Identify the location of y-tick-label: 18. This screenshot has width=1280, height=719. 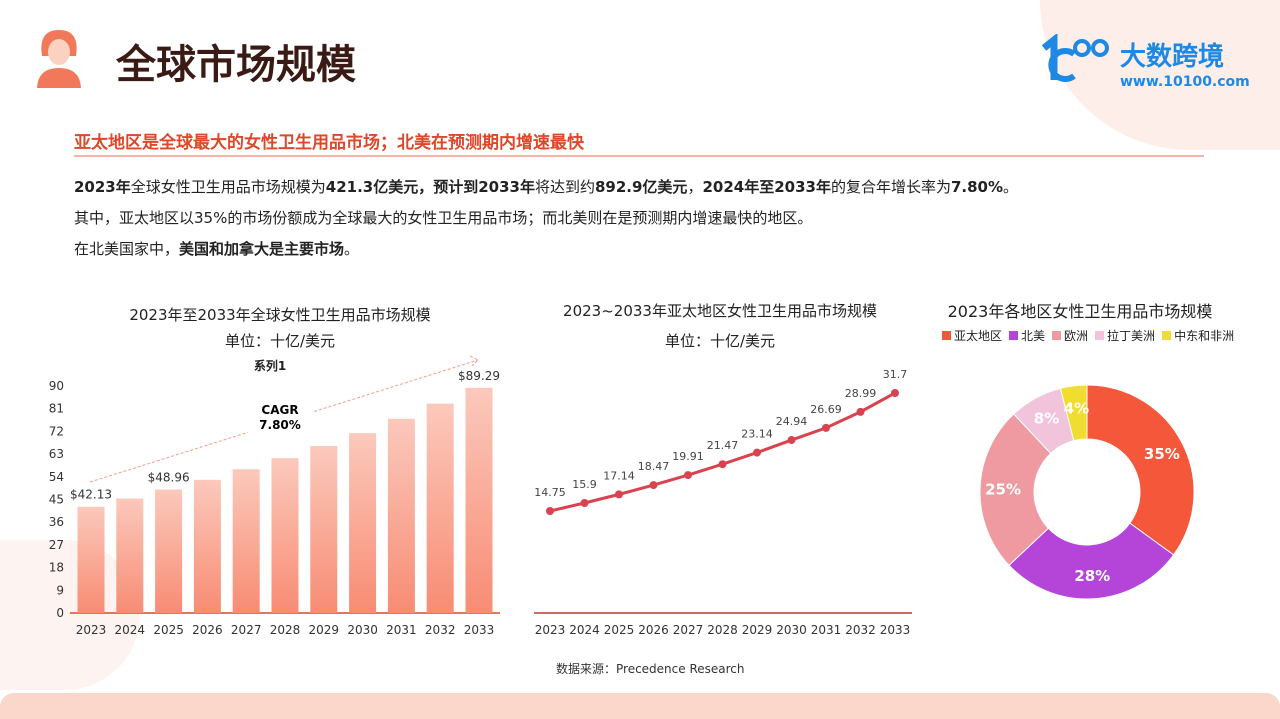
(56, 568).